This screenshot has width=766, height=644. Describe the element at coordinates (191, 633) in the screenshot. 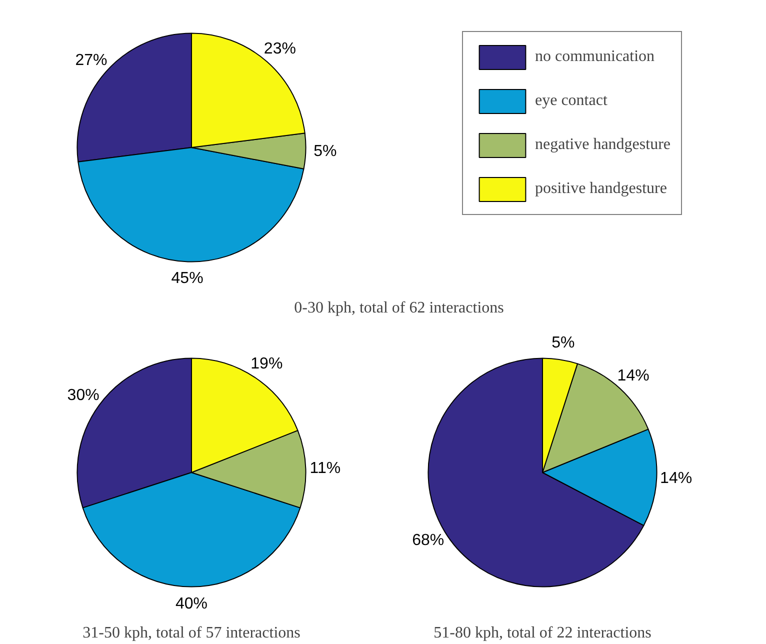

I see `text: 31-50 kph, total of 57 interactions` at that location.